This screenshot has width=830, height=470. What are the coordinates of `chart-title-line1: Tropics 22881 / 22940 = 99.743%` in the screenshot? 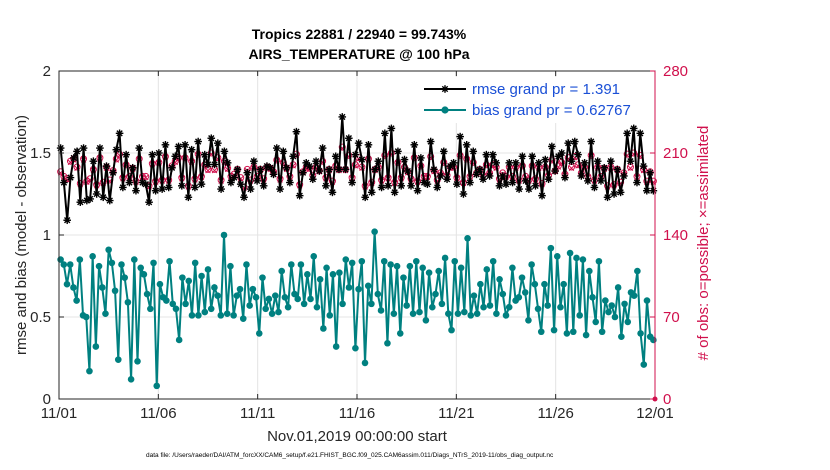 It's located at (359, 34).